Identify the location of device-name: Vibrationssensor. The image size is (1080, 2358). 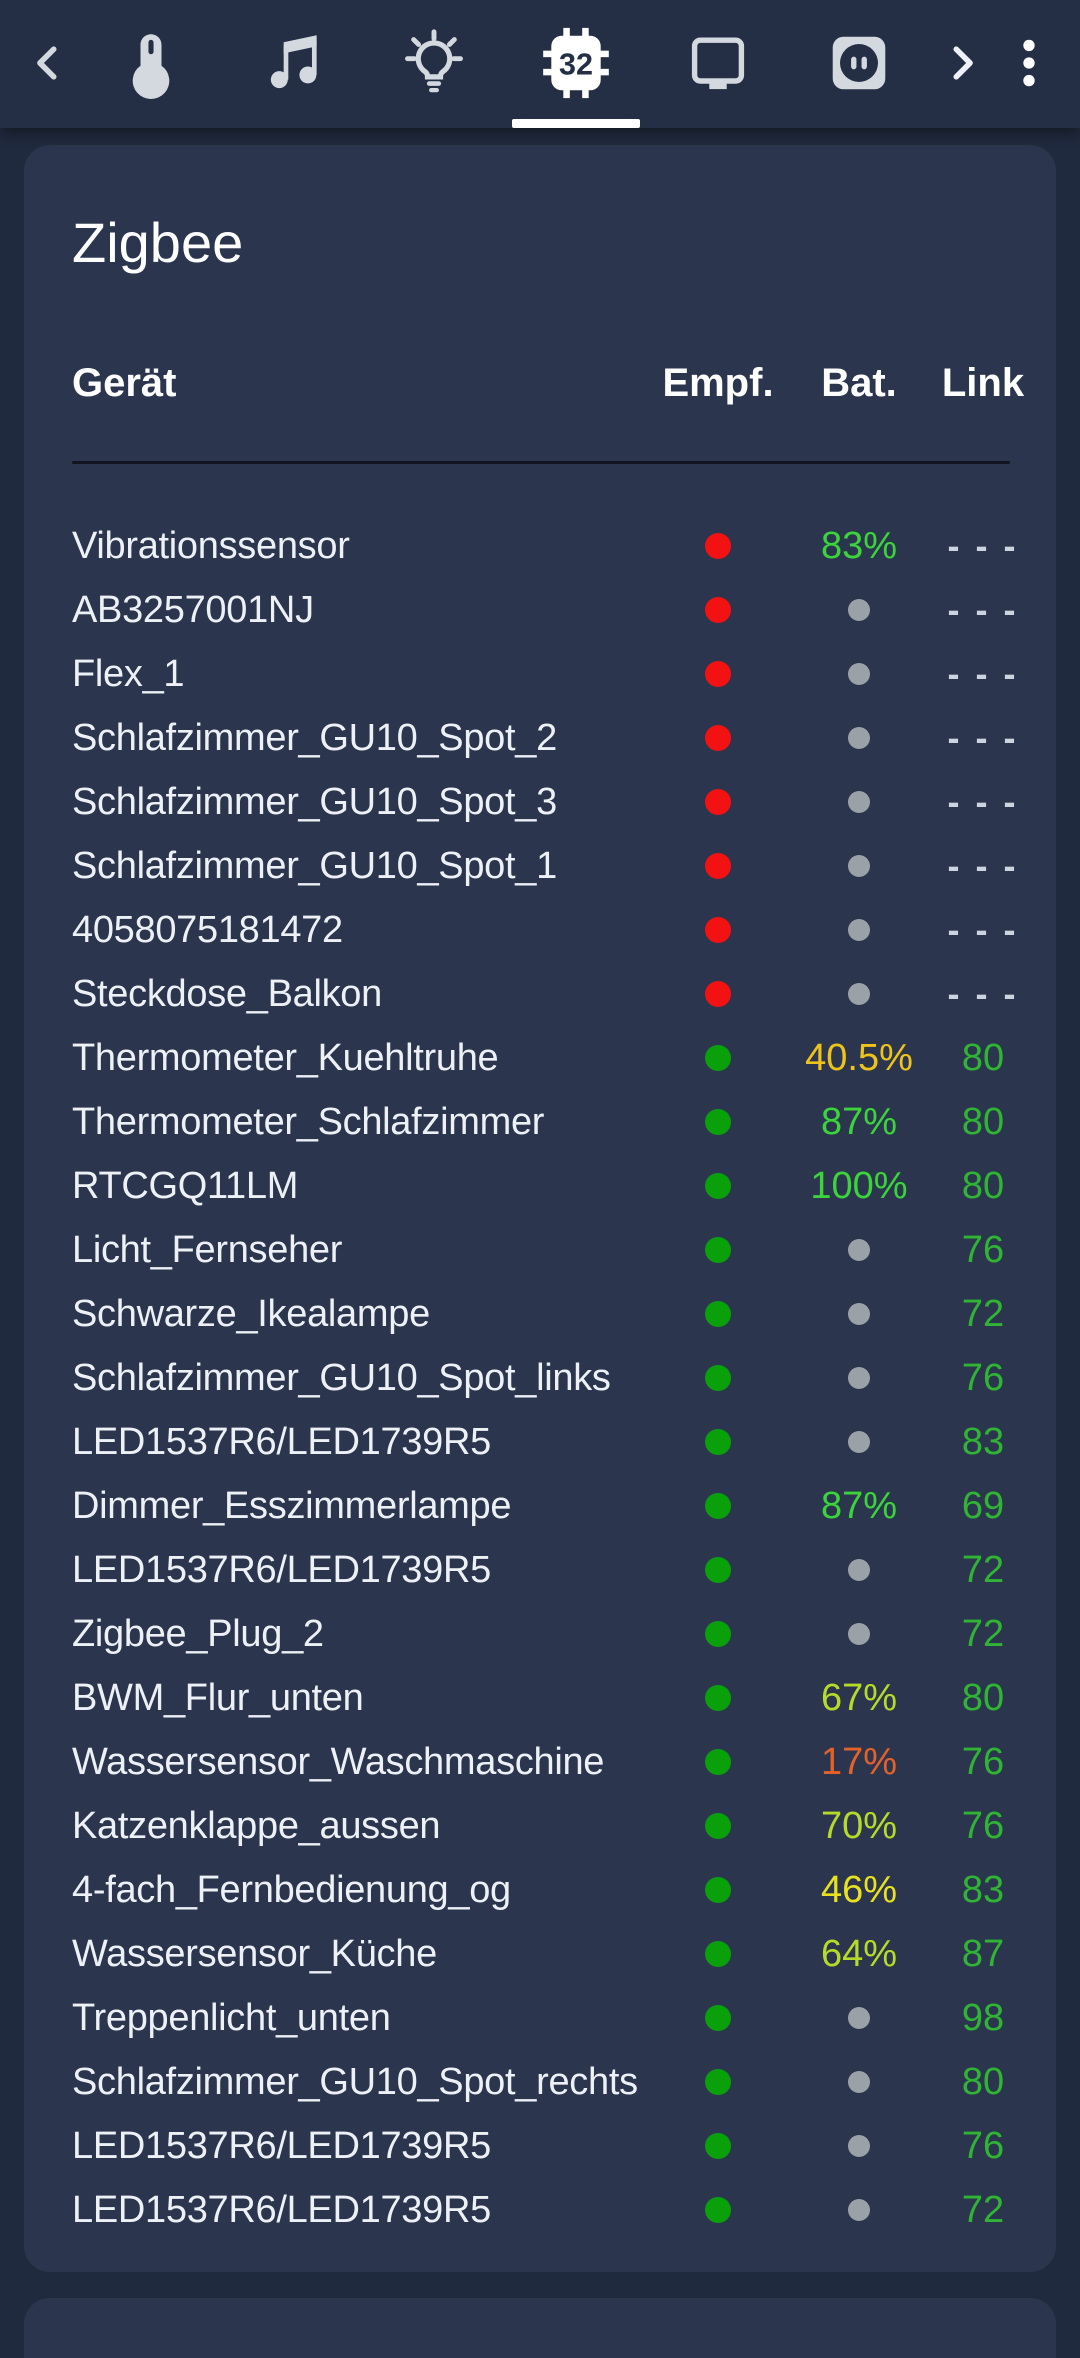
(211, 545).